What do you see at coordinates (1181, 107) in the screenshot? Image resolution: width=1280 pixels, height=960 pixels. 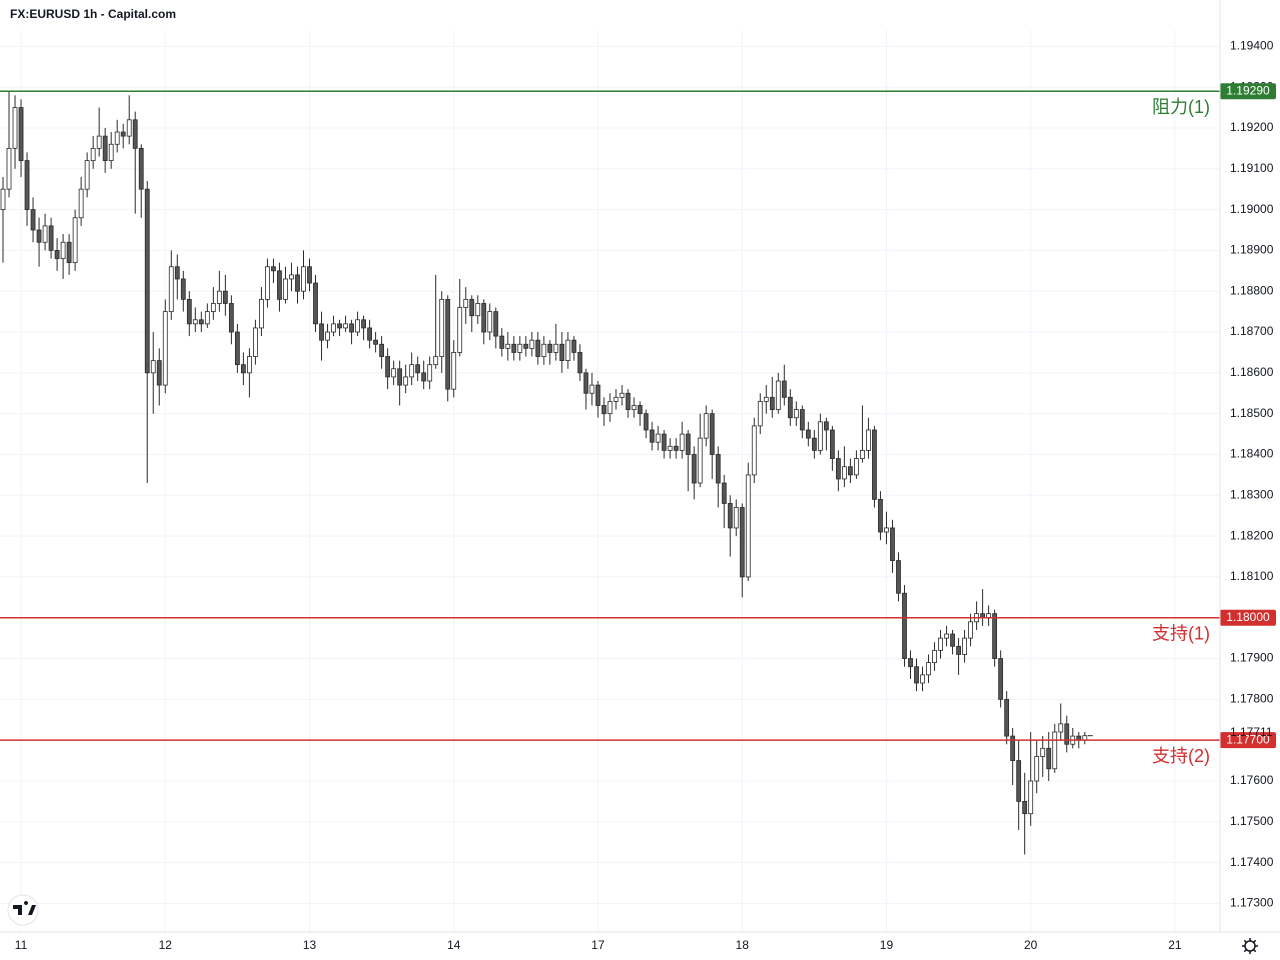 I see `level-name: 阻力(1)` at bounding box center [1181, 107].